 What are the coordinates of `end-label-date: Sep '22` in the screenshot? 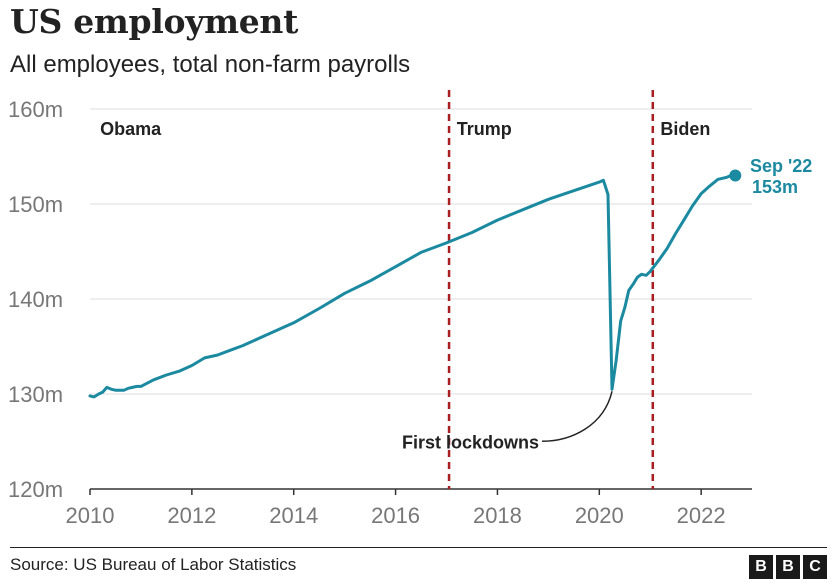 It's located at (781, 166).